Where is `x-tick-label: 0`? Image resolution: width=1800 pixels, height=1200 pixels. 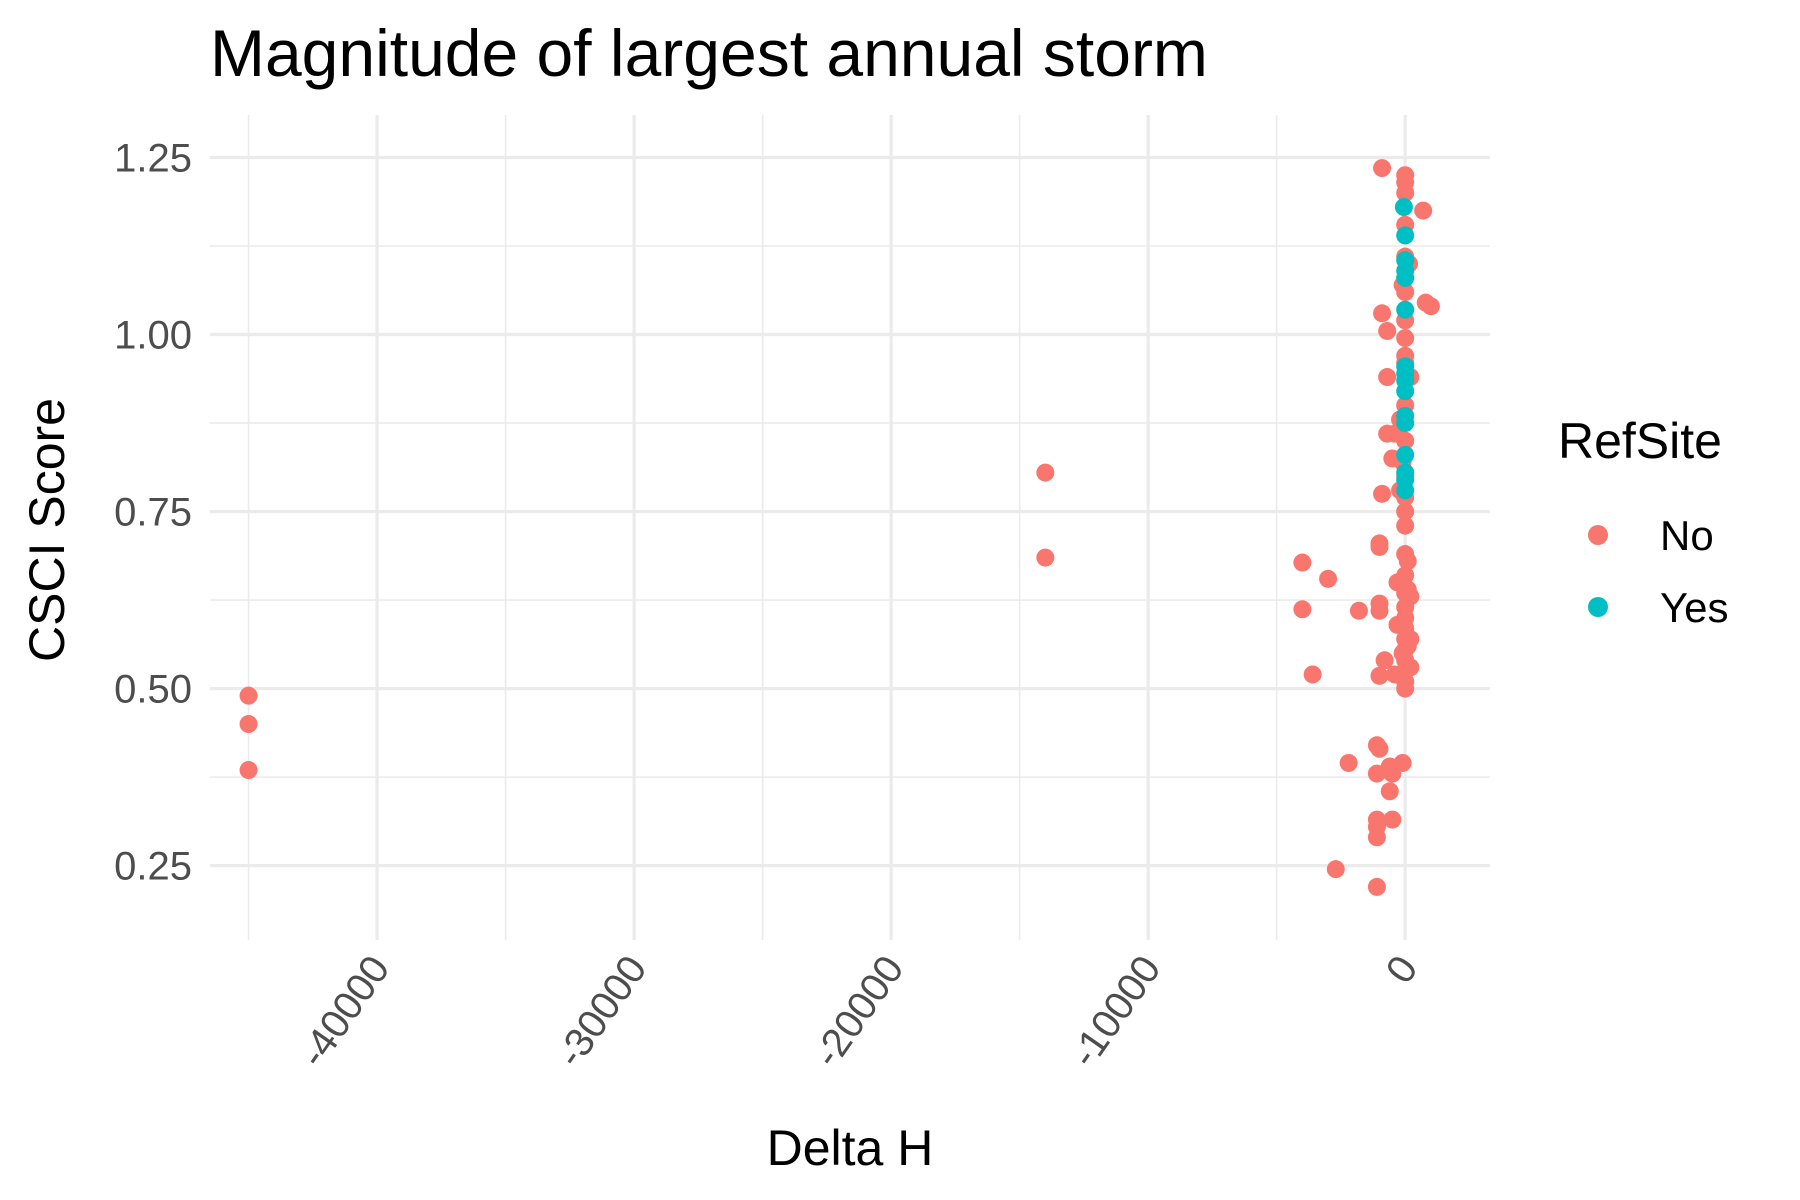 x-tick-label: 0 is located at coordinates (1402, 969).